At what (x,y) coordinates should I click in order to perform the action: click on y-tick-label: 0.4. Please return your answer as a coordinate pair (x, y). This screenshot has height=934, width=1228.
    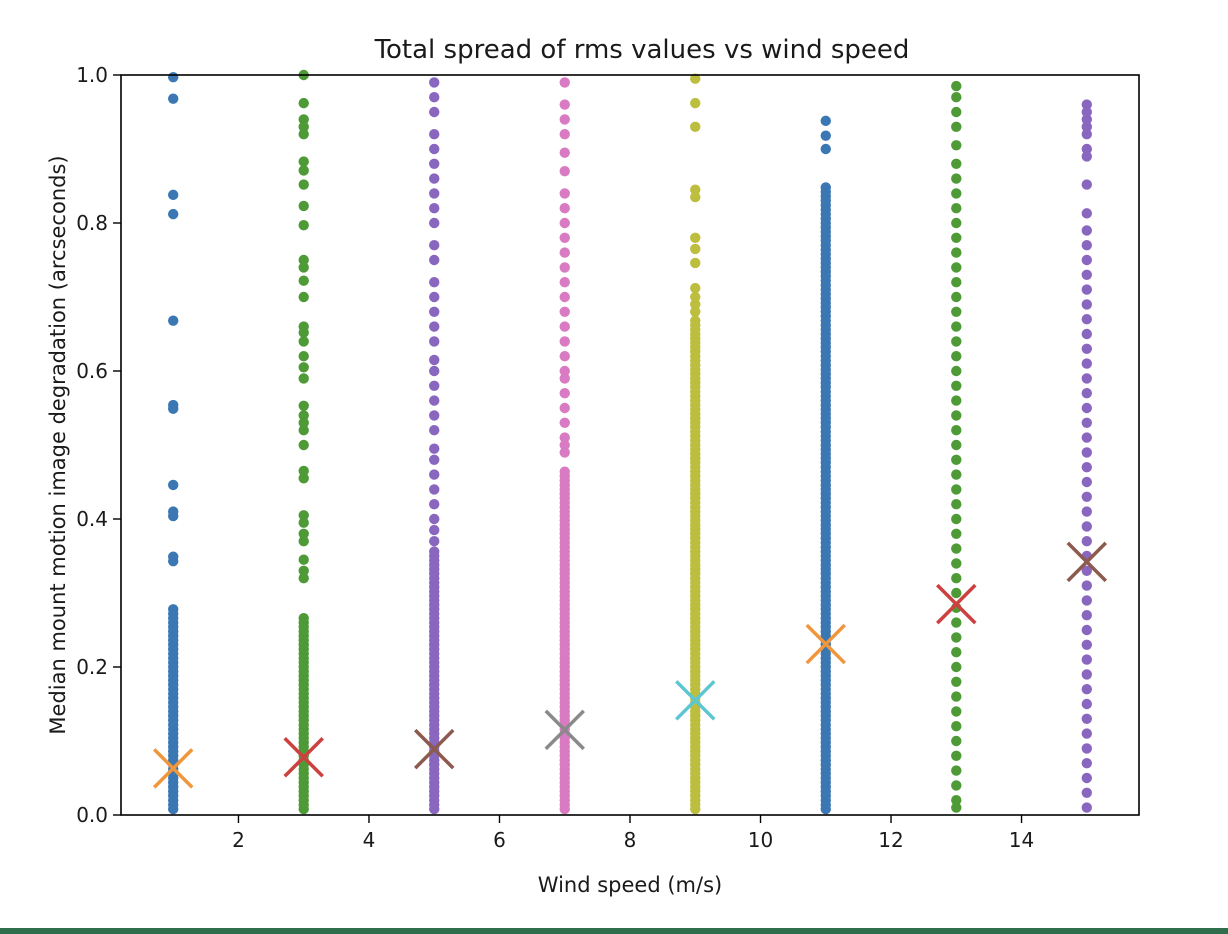
    Looking at the image, I should click on (92, 519).